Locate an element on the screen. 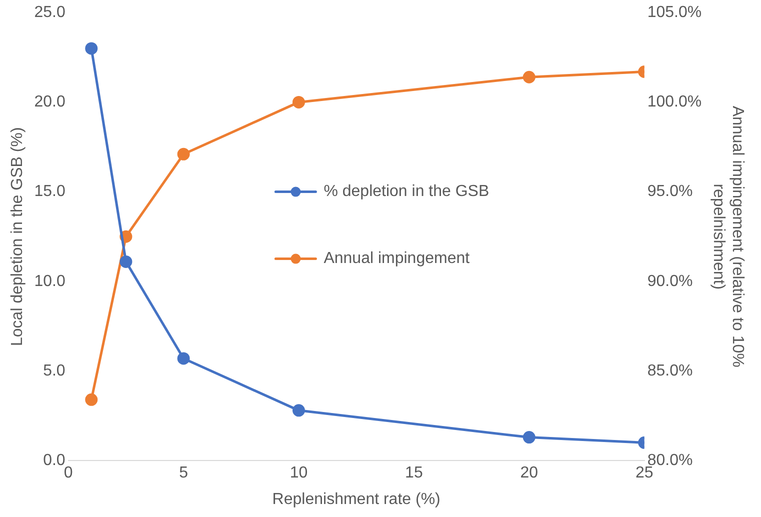 Image resolution: width=761 pixels, height=517 pixels. x-tick-label: 5 is located at coordinates (183, 473).